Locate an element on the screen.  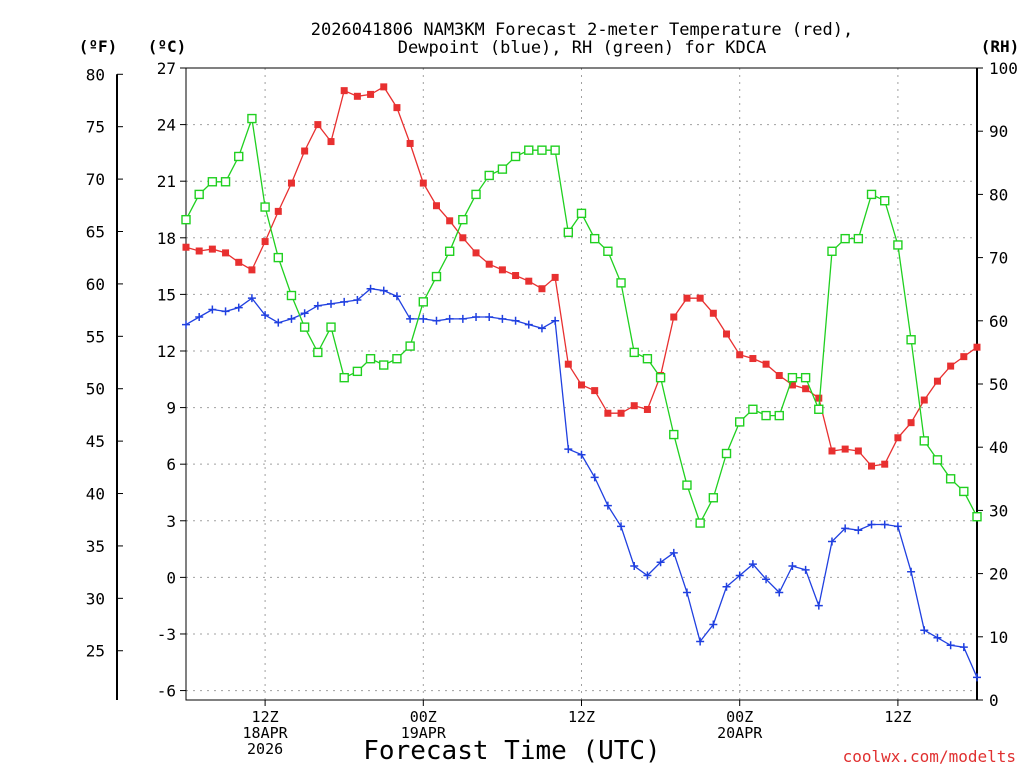
x-tick-label: 2026 is located at coordinates (265, 749).